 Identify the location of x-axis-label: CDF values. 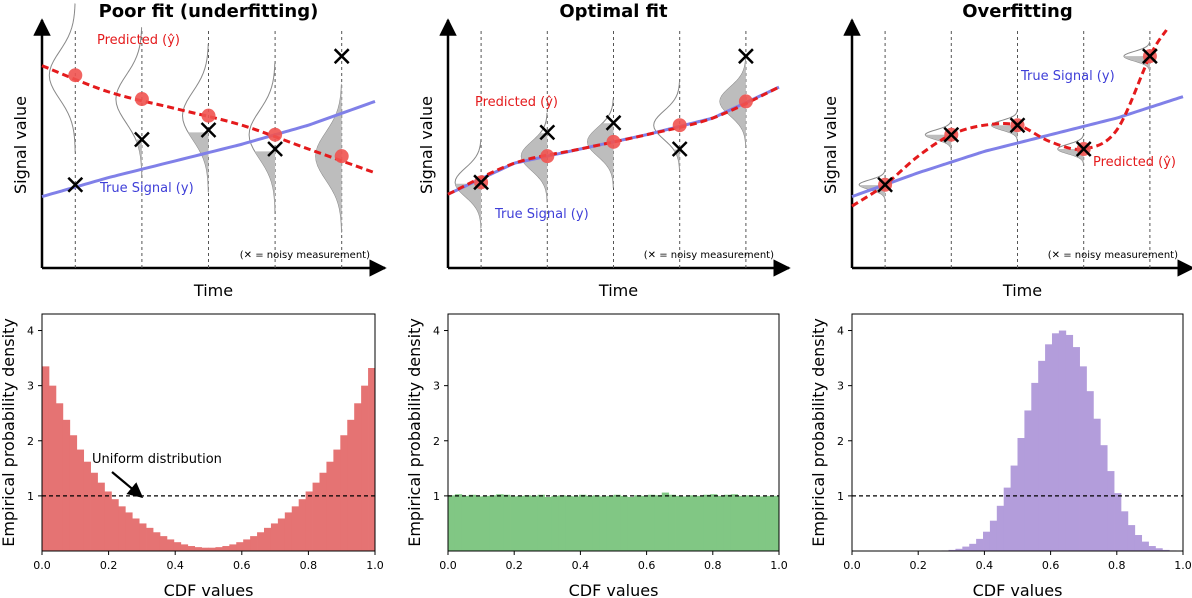
(209, 589).